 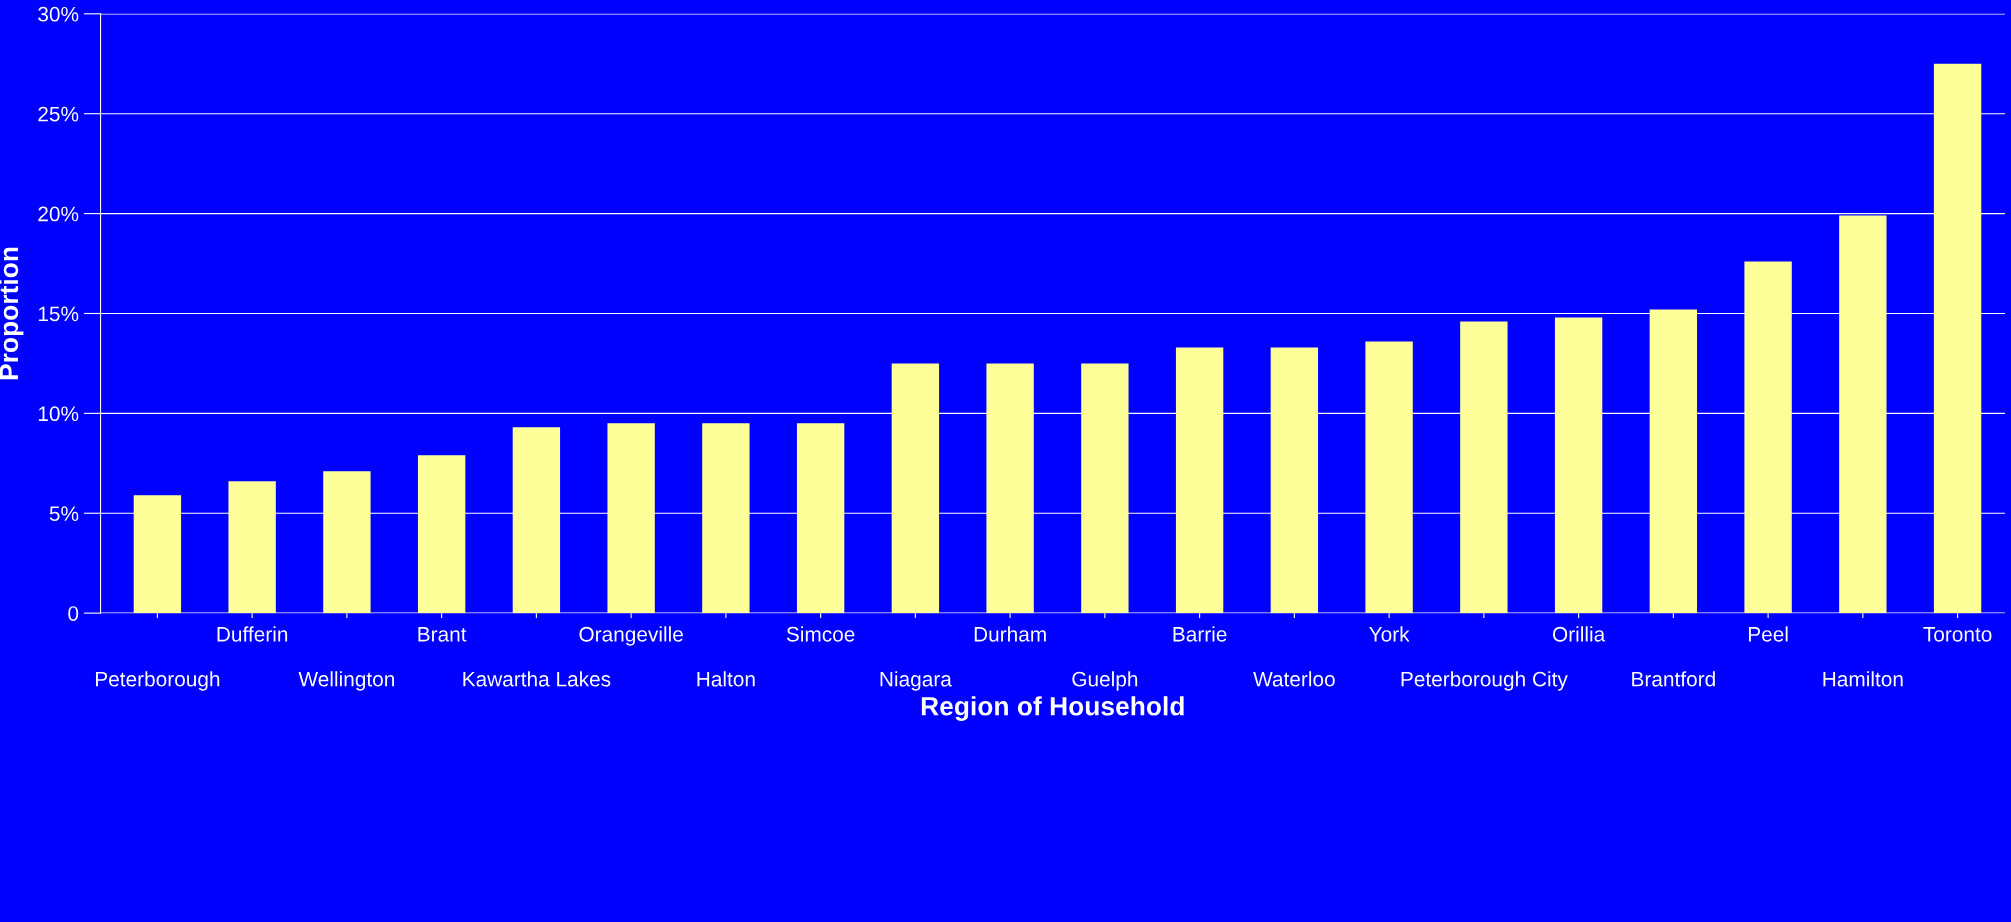 I want to click on x-tick-label: Peterborough, so click(x=157, y=681).